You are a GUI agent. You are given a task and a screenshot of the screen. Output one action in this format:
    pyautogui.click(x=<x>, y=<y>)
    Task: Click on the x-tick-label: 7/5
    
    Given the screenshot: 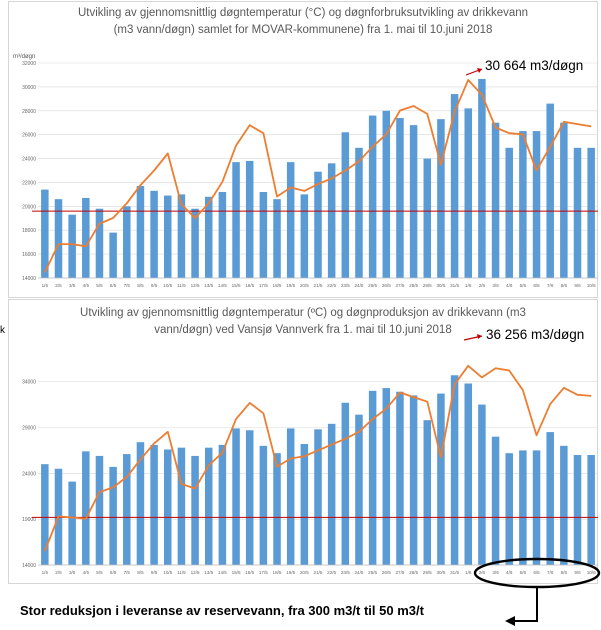 What is the action you would take?
    pyautogui.click(x=127, y=285)
    